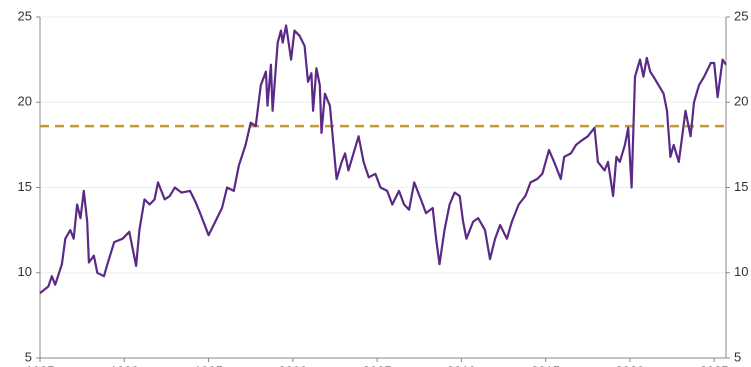  Describe the element at coordinates (741, 186) in the screenshot. I see `y2-tick-label: 15` at that location.